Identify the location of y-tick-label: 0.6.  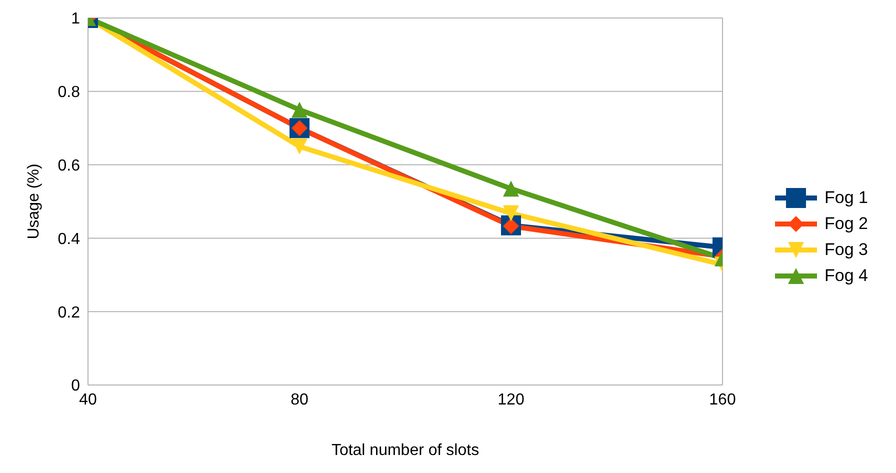
(69, 165).